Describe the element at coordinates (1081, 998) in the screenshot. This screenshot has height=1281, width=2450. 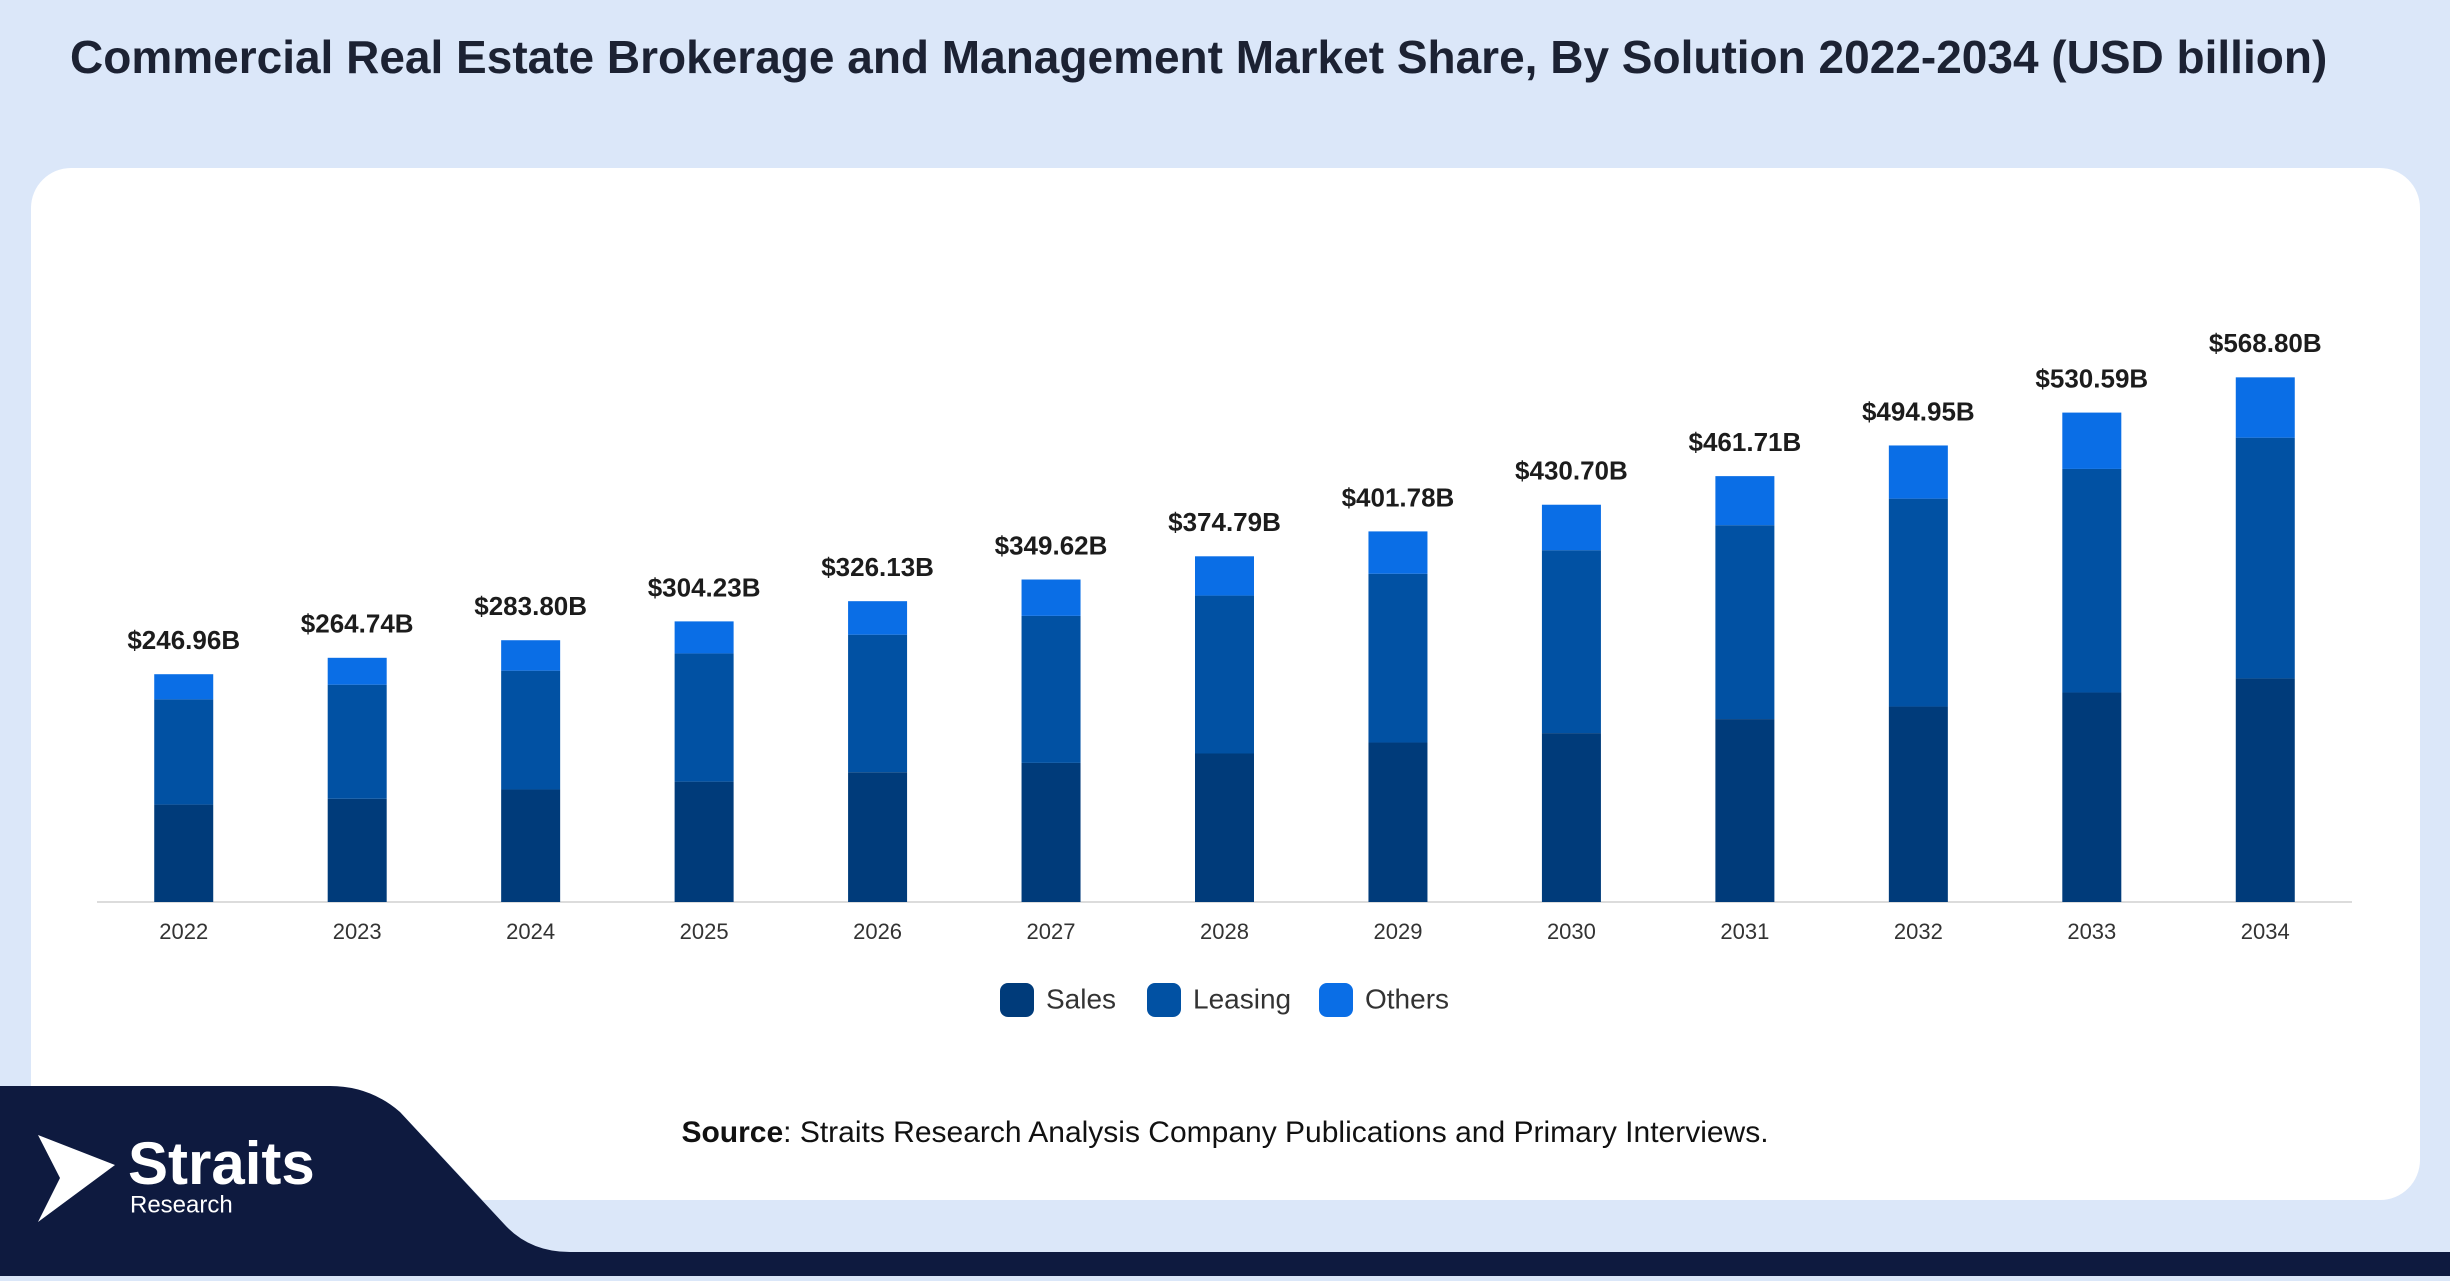
I see `legend-label: Sales` at that location.